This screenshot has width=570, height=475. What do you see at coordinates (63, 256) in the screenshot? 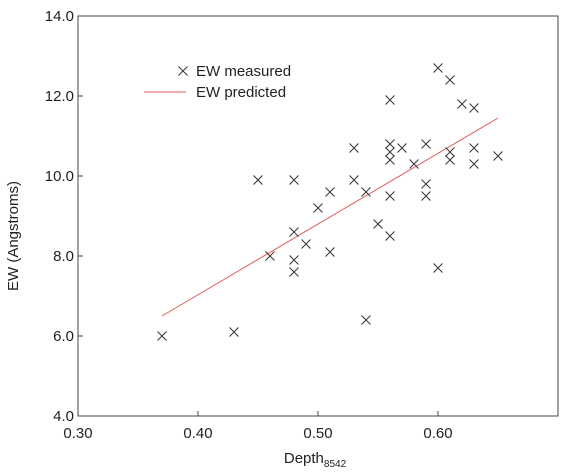
I see `y-tick-label: 8.0` at bounding box center [63, 256].